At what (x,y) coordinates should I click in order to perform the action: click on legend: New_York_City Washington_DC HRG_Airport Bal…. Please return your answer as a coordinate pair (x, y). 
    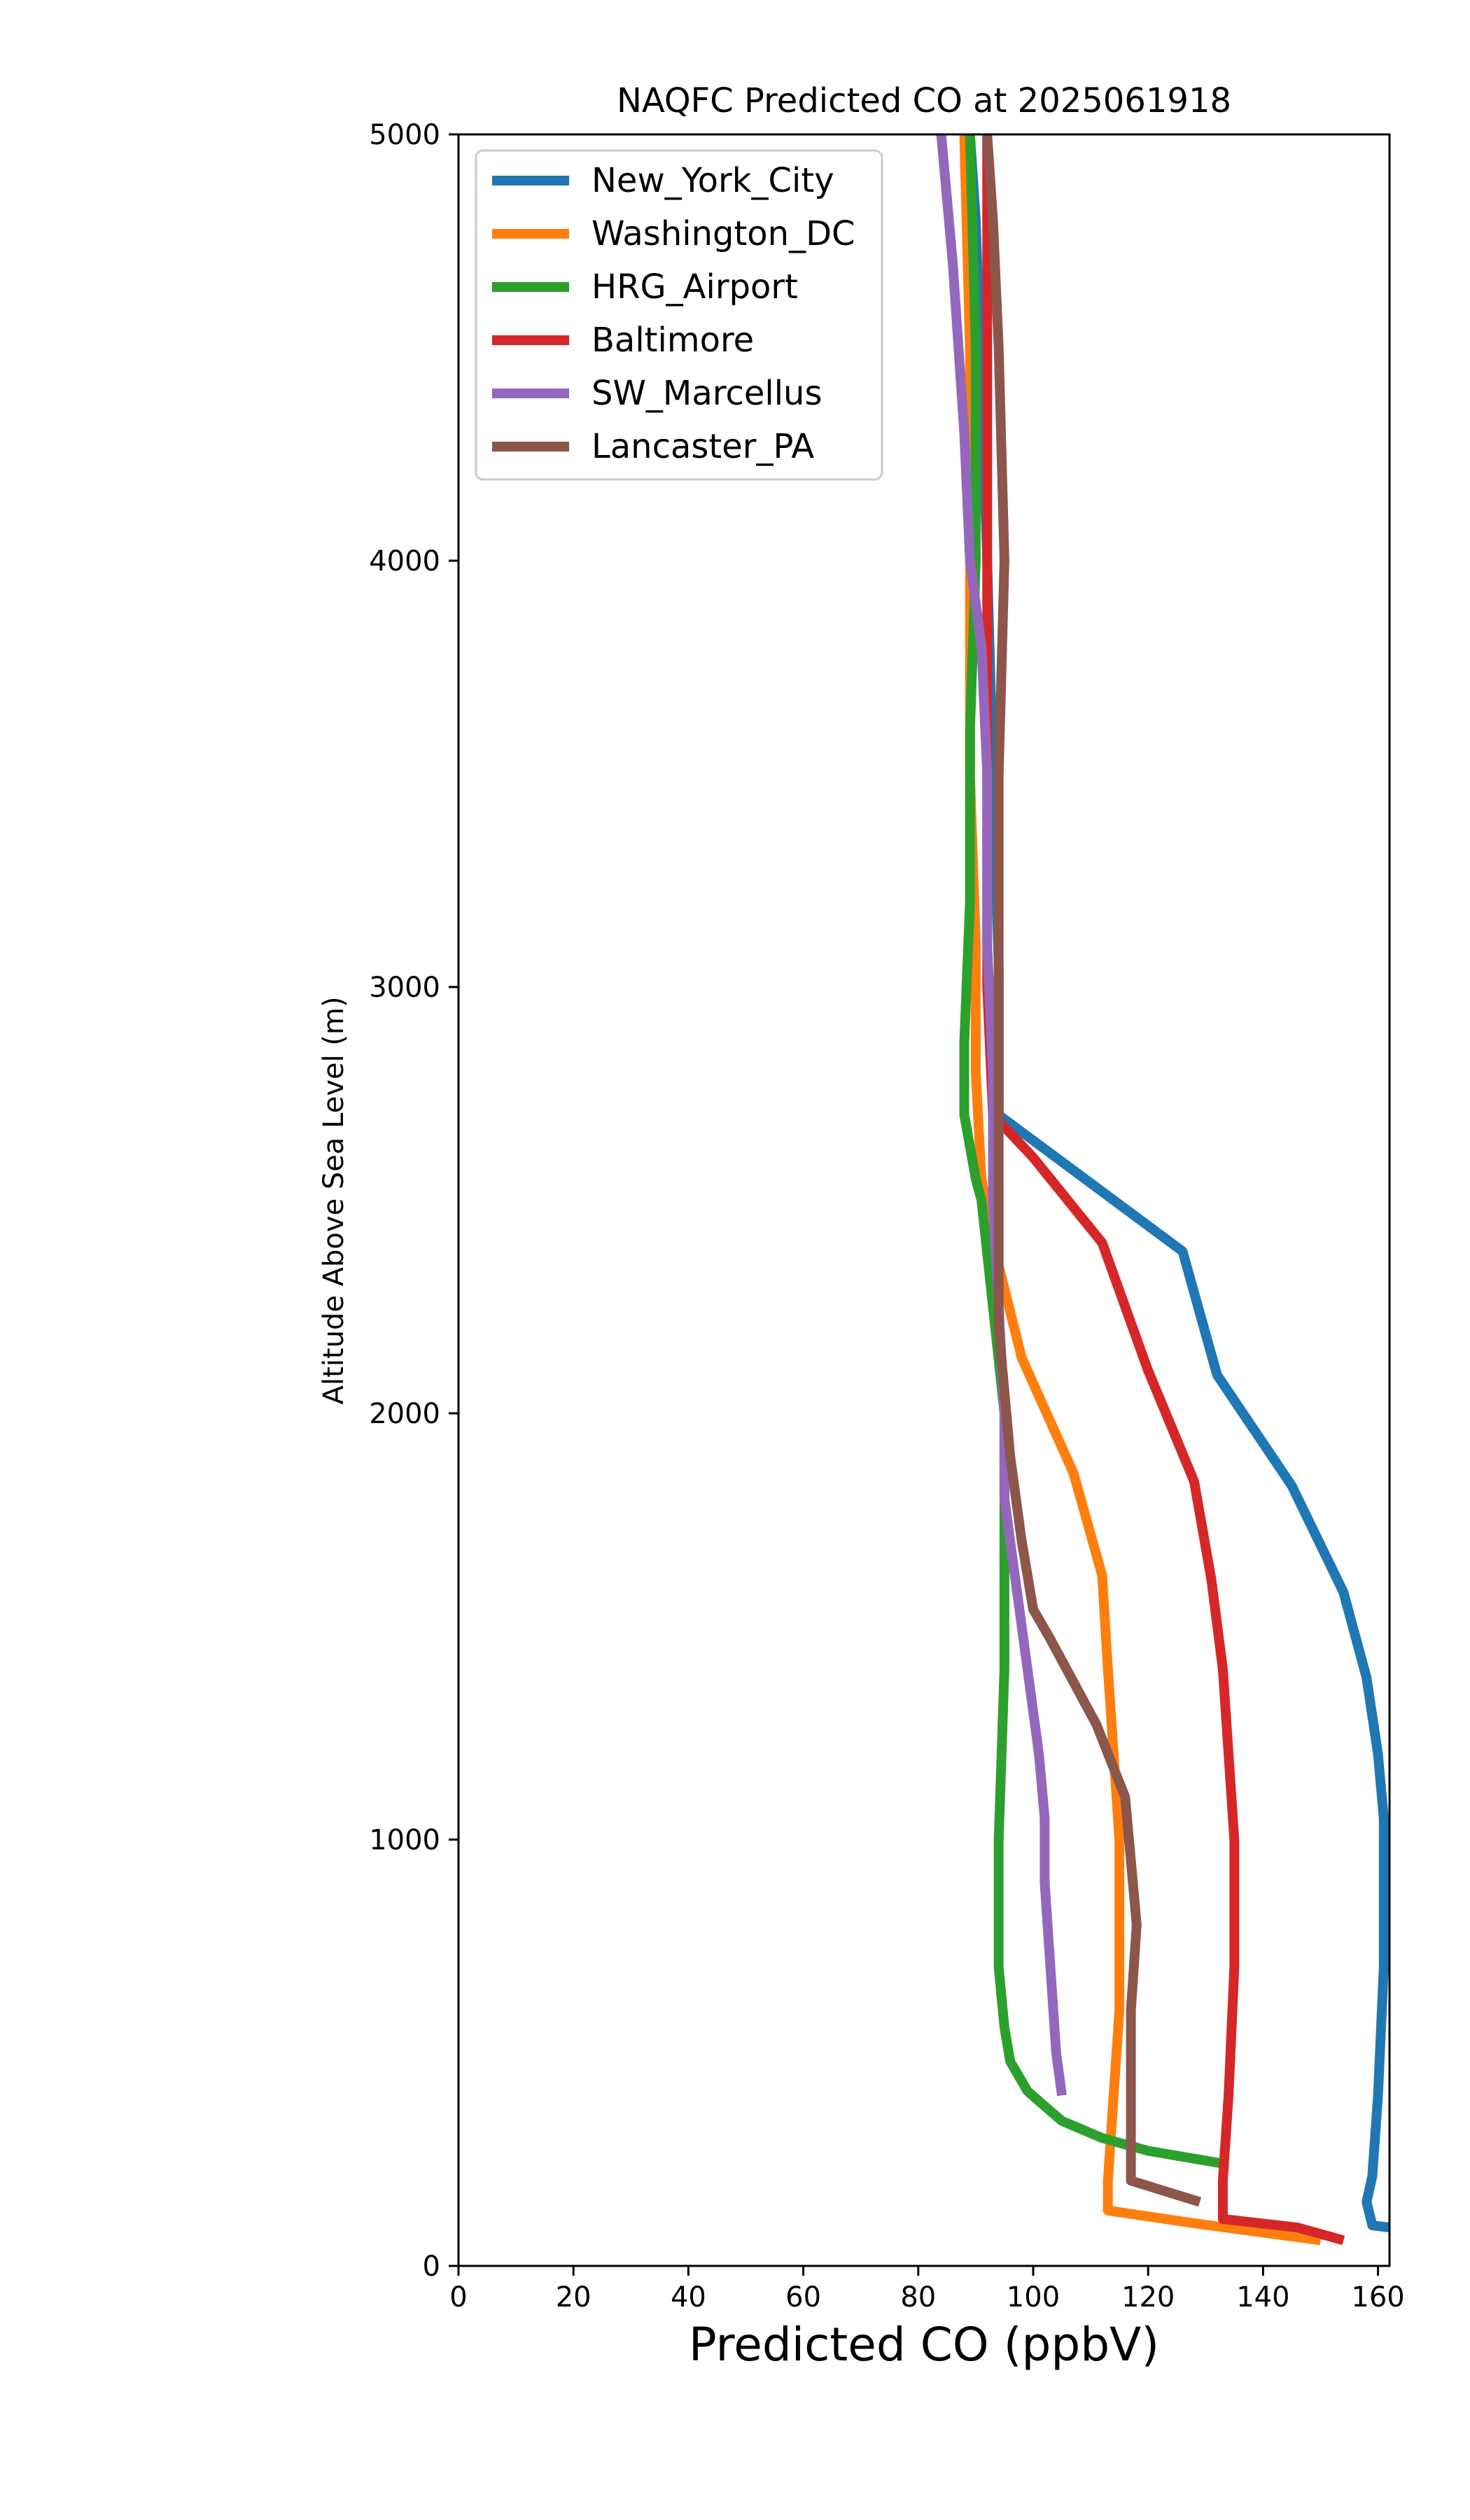
    Looking at the image, I should click on (679, 315).